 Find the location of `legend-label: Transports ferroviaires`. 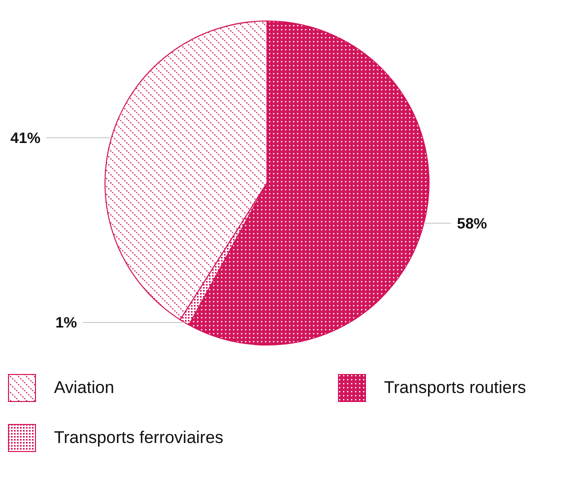

legend-label: Transports ferroviaires is located at coordinates (139, 438).